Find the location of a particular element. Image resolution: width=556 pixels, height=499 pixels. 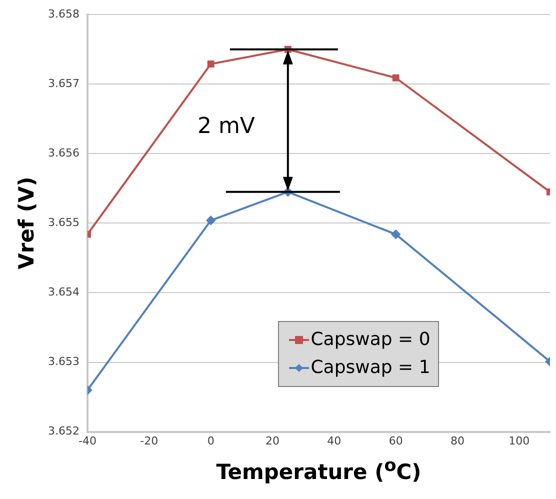

x-tick-label: 80 is located at coordinates (457, 441).